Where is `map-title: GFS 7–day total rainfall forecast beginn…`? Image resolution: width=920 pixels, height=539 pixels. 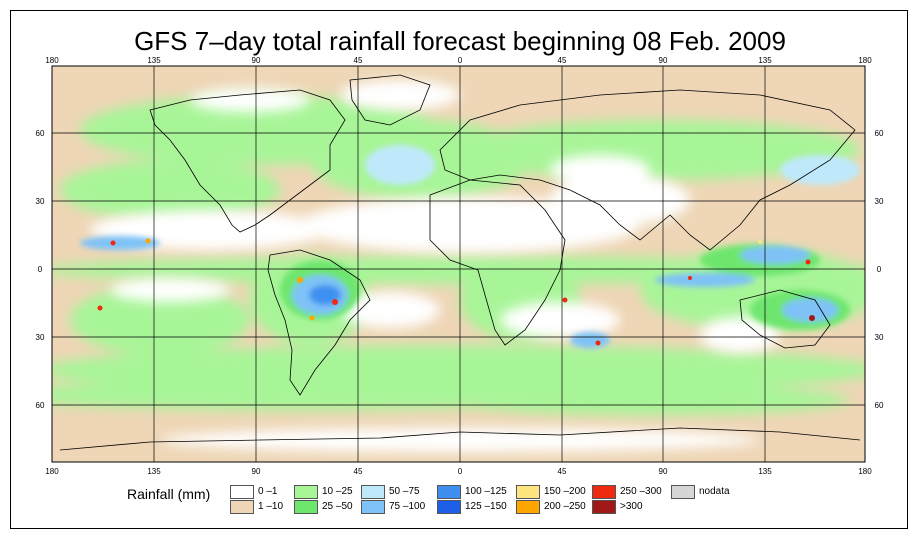 map-title: GFS 7–day total rainfall forecast beginn… is located at coordinates (460, 41).